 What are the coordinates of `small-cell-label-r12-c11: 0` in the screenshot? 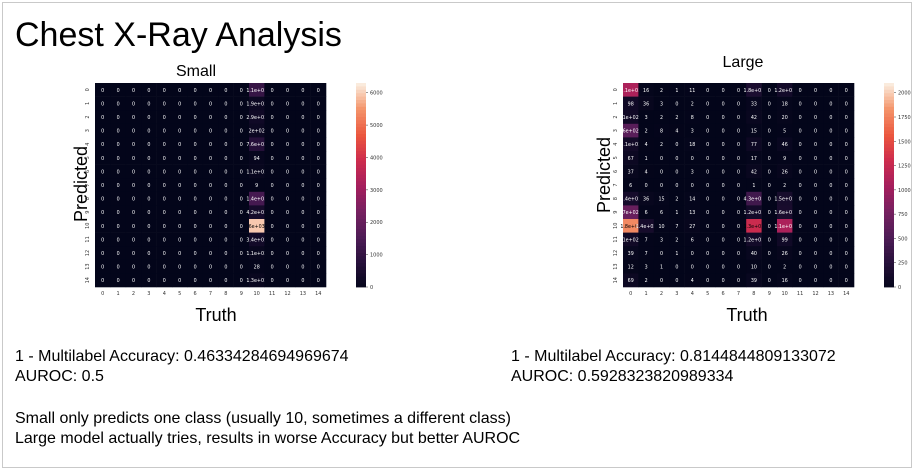 It's located at (272, 254).